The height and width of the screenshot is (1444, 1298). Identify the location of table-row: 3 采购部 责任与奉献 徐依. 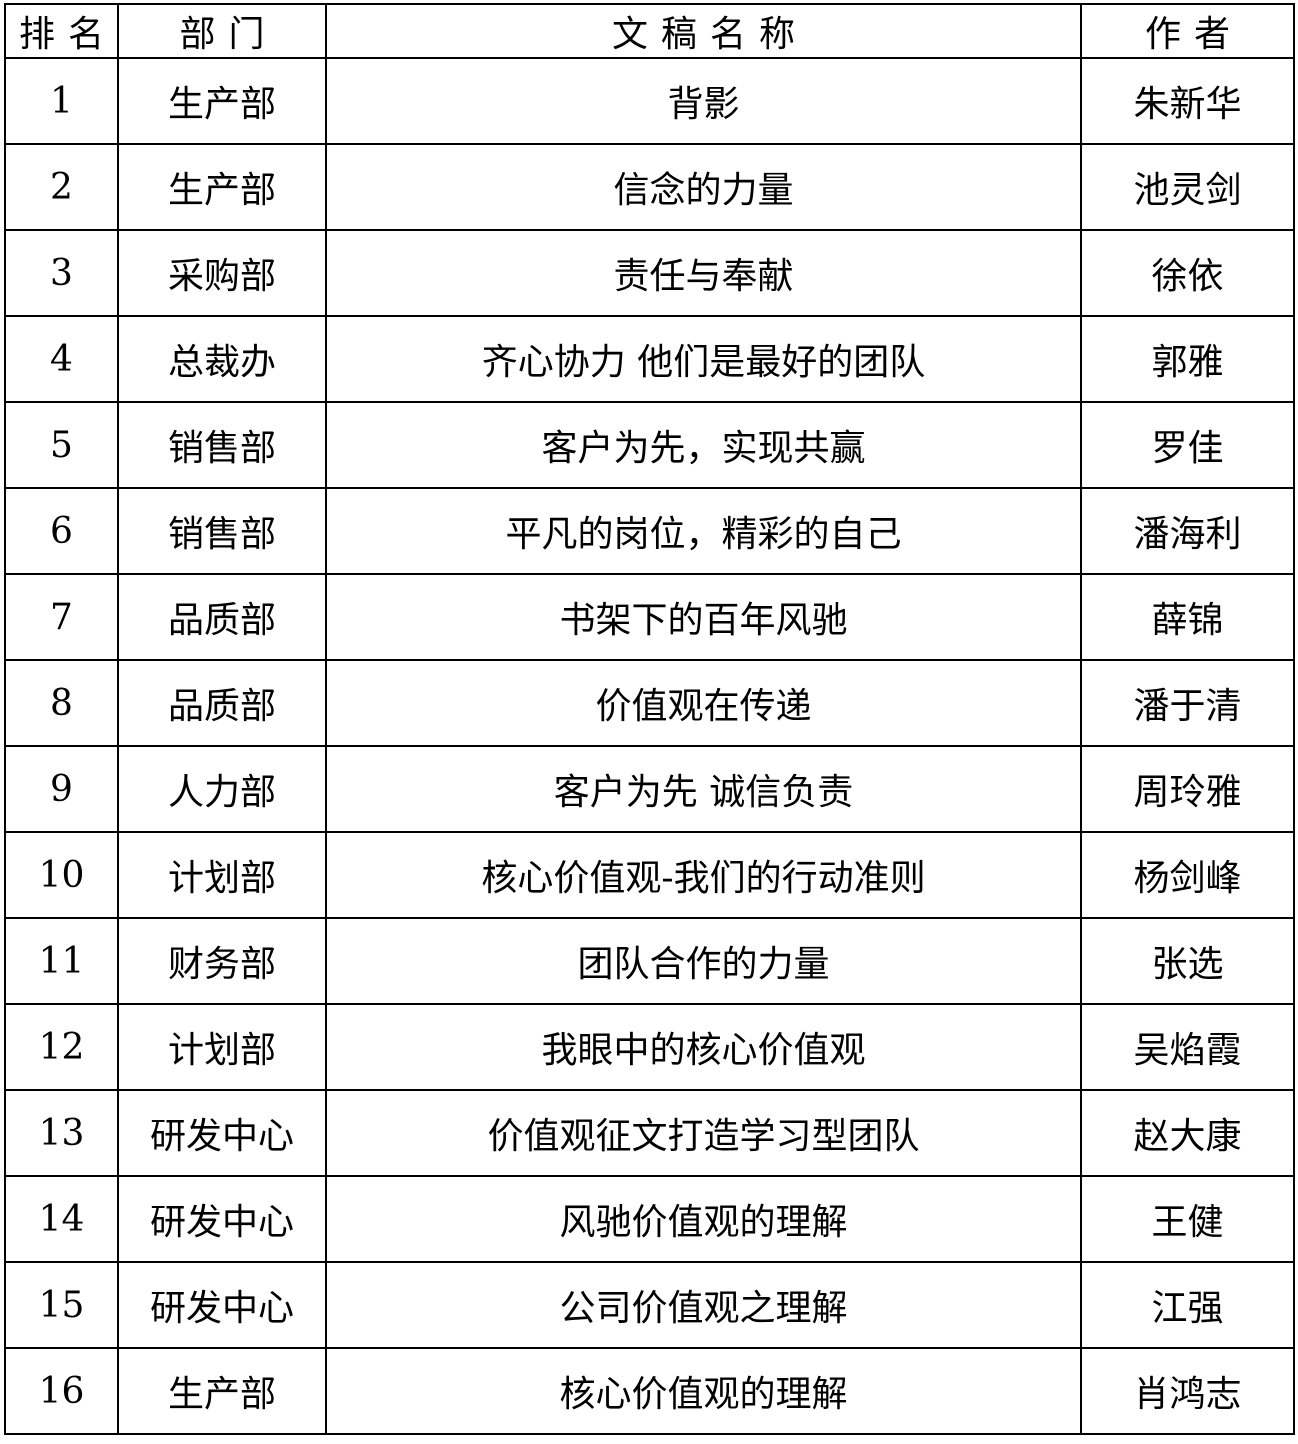
(649, 273).